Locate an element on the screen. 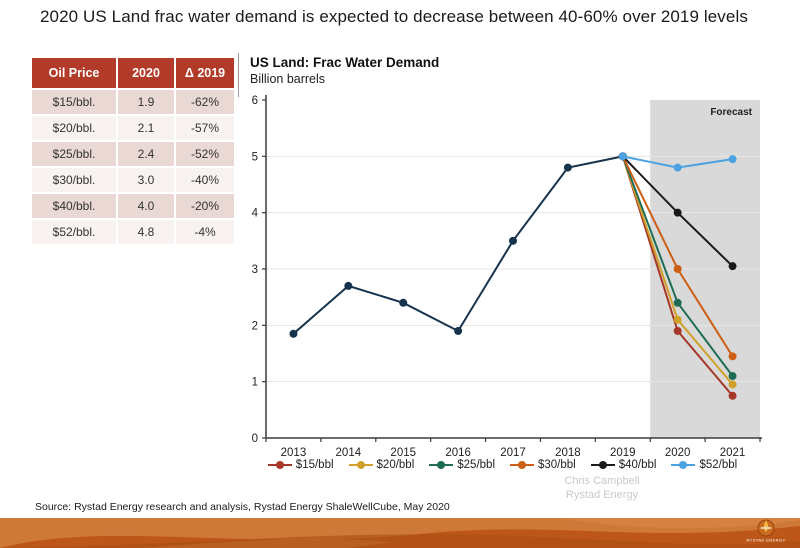 The height and width of the screenshot is (548, 800). table-row: $30/bbl. 3.0 -40% is located at coordinates (133, 180).